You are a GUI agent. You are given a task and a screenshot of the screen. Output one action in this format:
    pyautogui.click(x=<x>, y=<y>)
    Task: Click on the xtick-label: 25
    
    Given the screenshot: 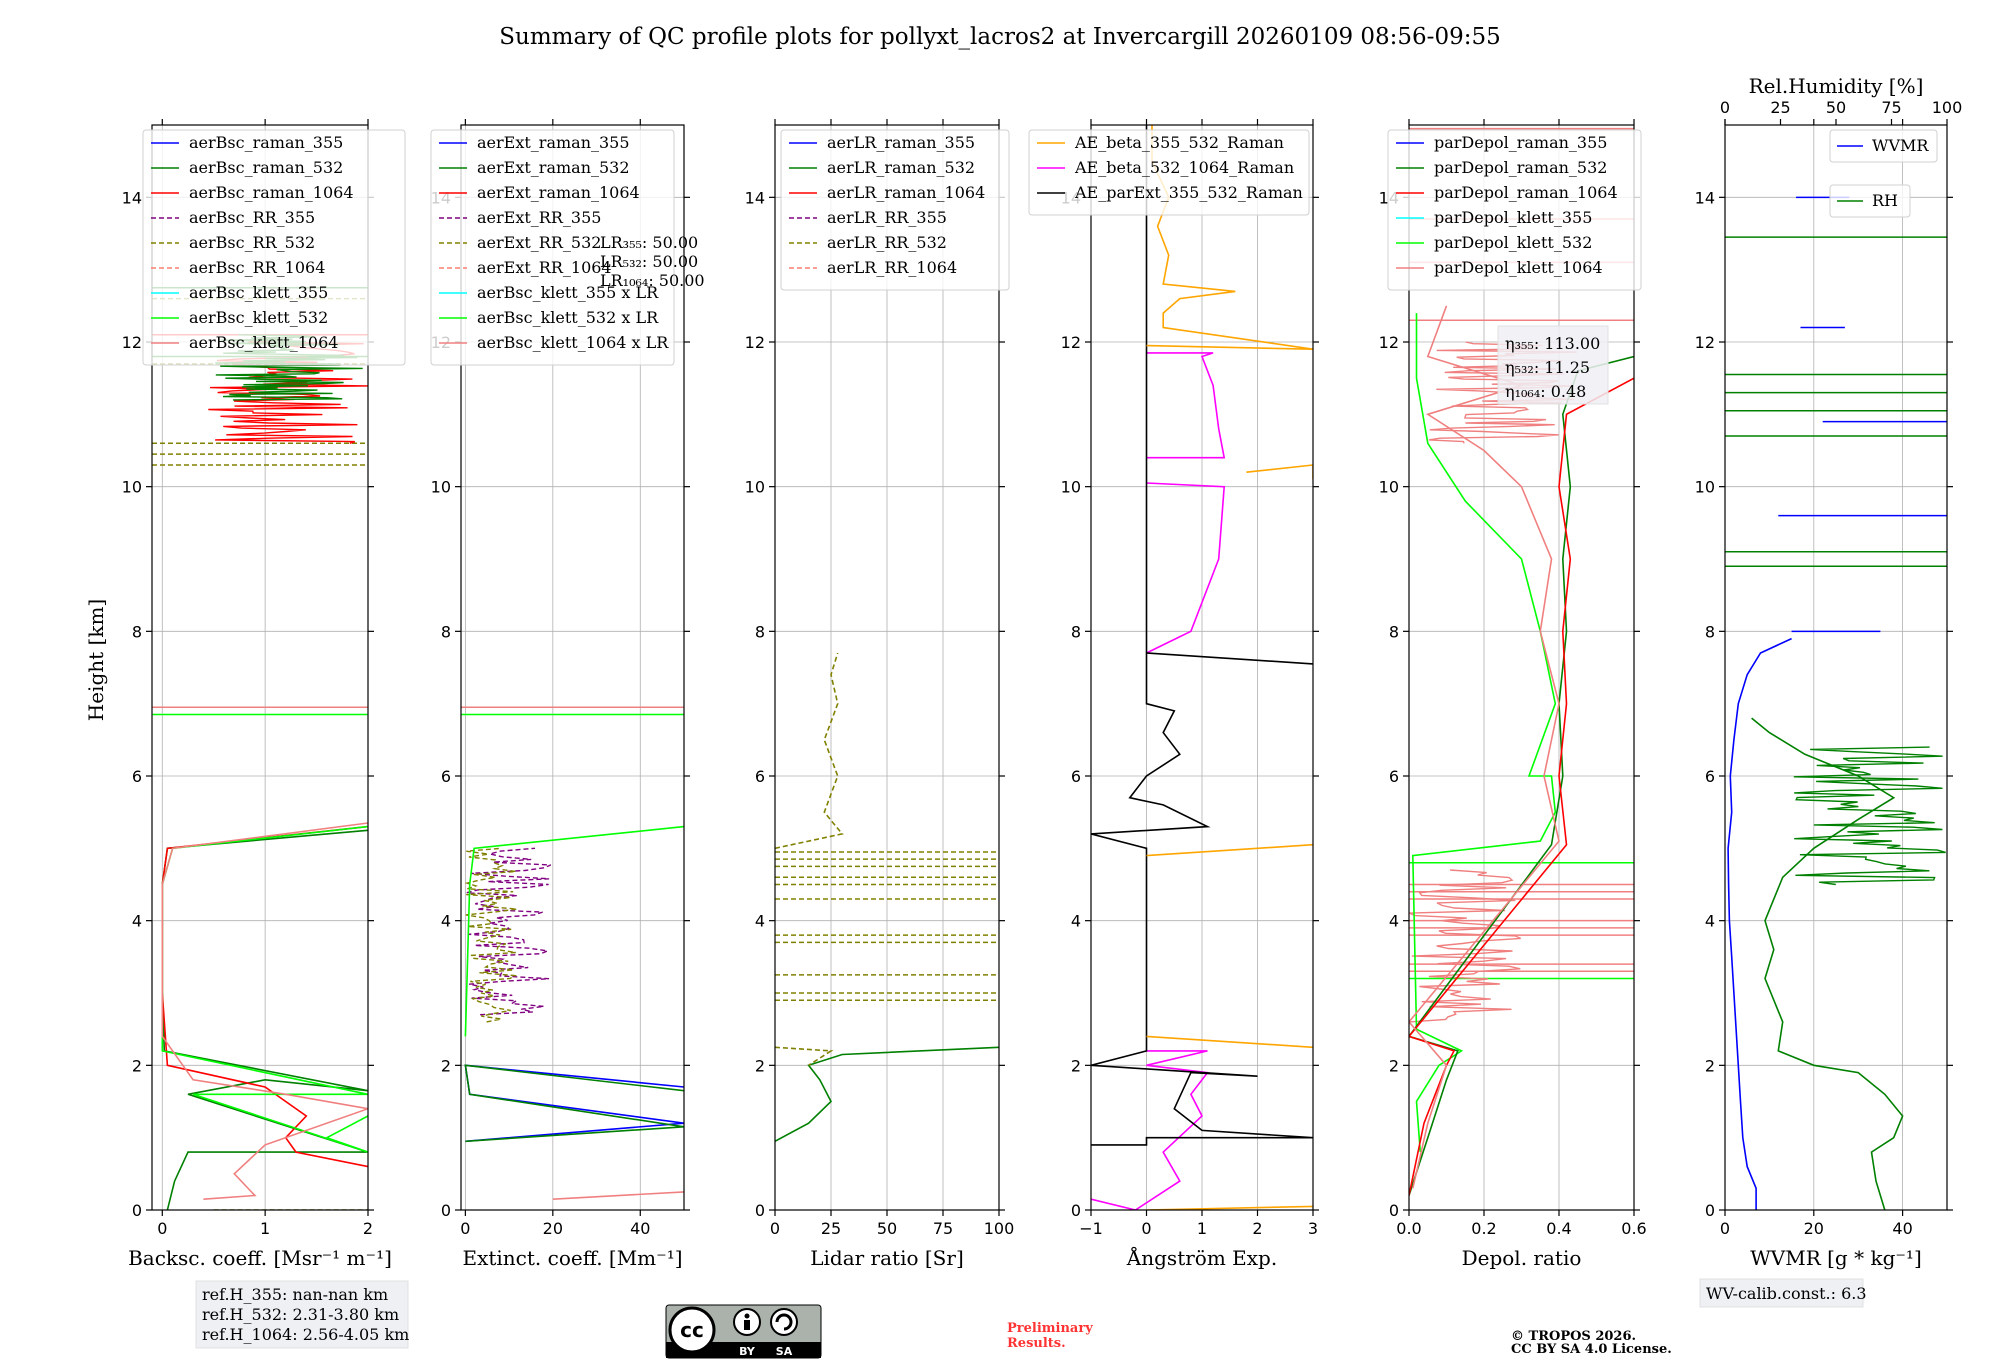 What is the action you would take?
    pyautogui.click(x=831, y=1228)
    